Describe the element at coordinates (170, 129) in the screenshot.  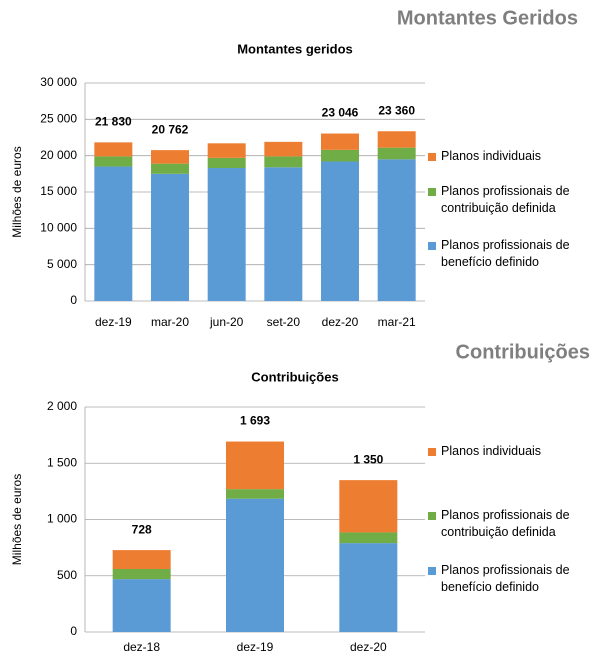
I see `total-label: 20 762` at that location.